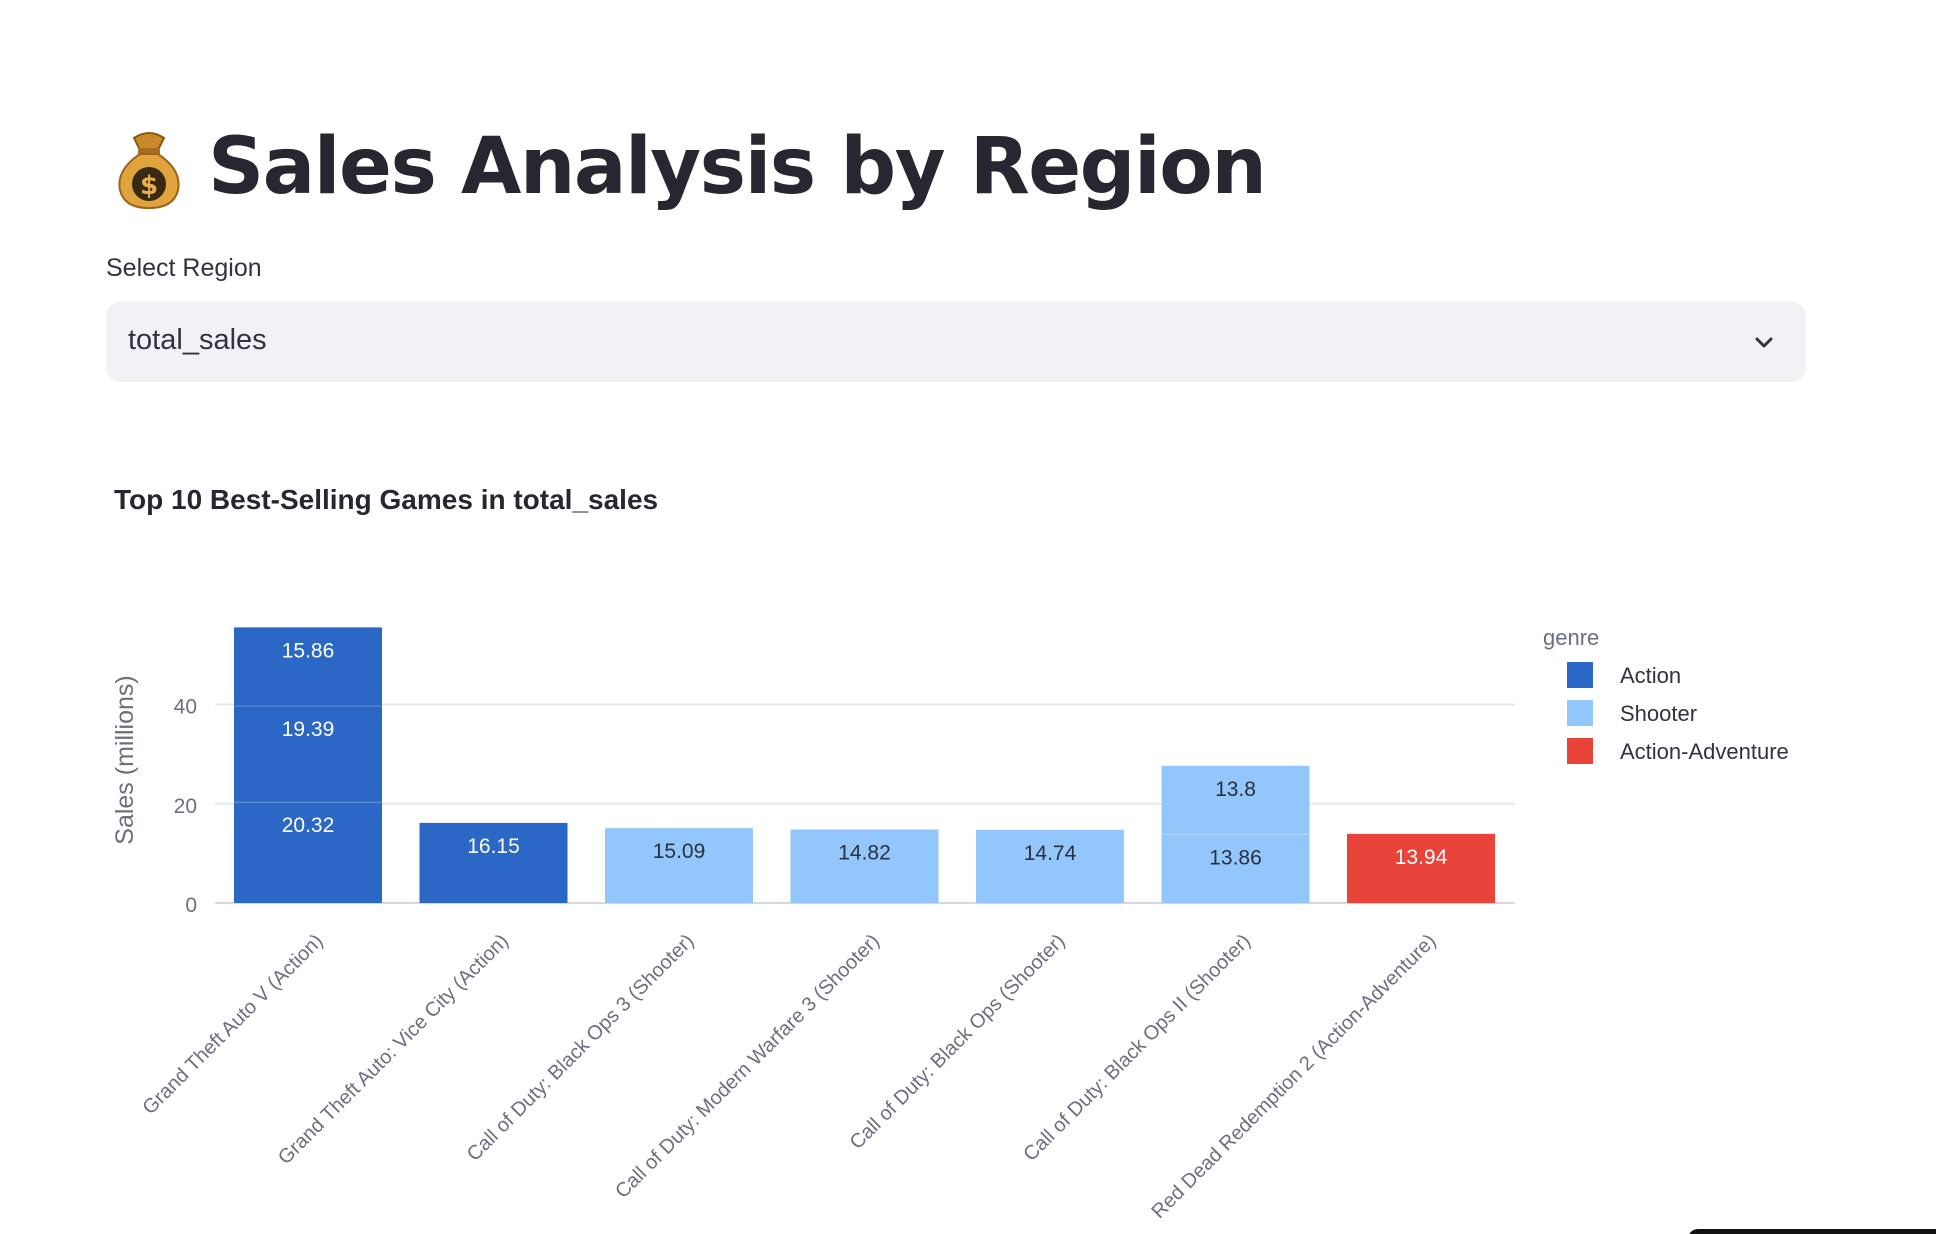 This screenshot has height=1234, width=1936. Describe the element at coordinates (125, 759) in the screenshot. I see `y-axis-label: Sales (millions)` at that location.